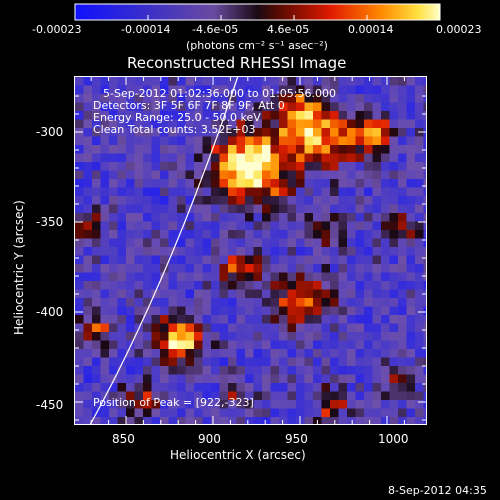  Describe the element at coordinates (288, 29) in the screenshot. I see `colorbar-tick-label: 4.6e-05` at that location.